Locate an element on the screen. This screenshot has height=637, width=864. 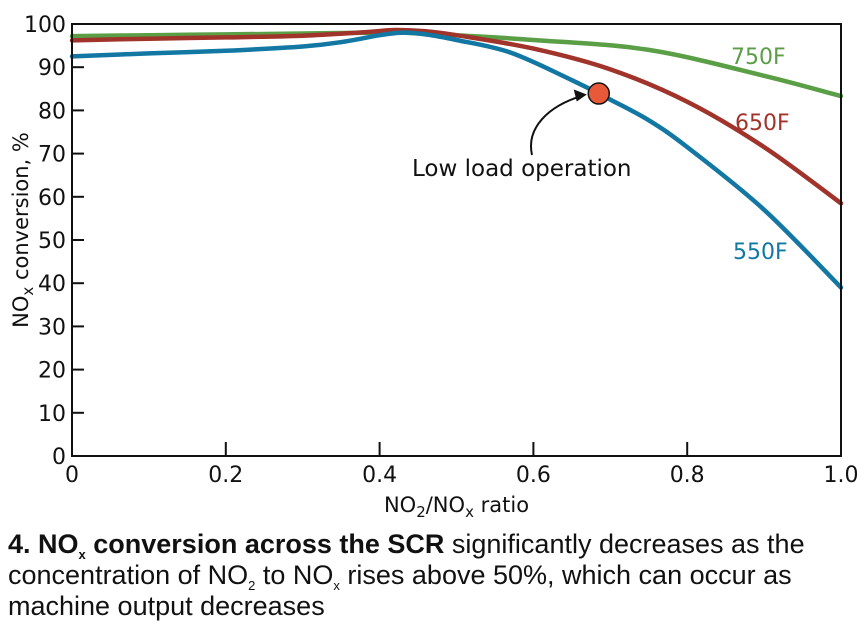
y-tick-label: 30 is located at coordinates (52, 327).